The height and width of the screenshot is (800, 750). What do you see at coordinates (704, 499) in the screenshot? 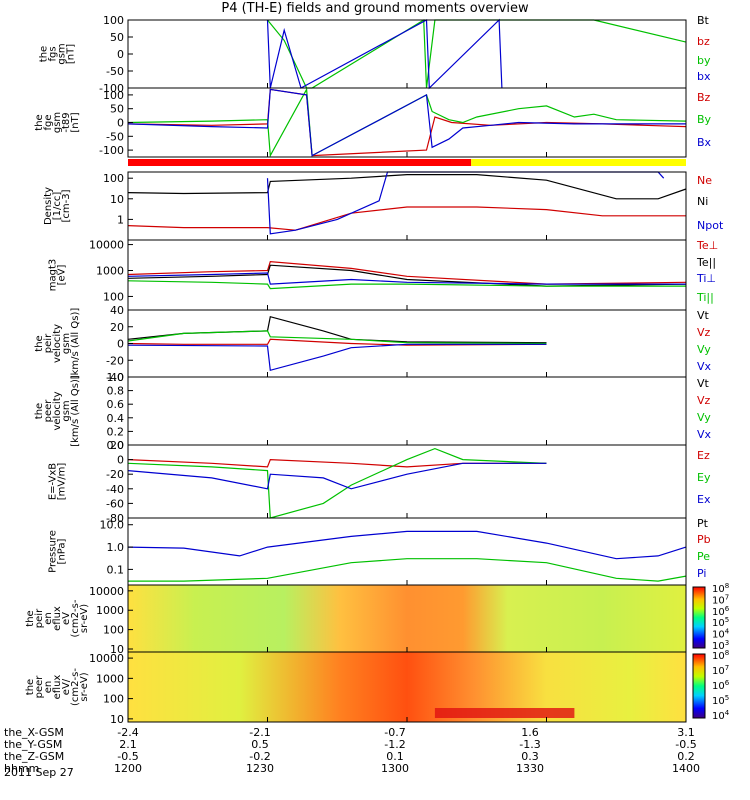
I see `legend-Ex: Ex` at bounding box center [704, 499].